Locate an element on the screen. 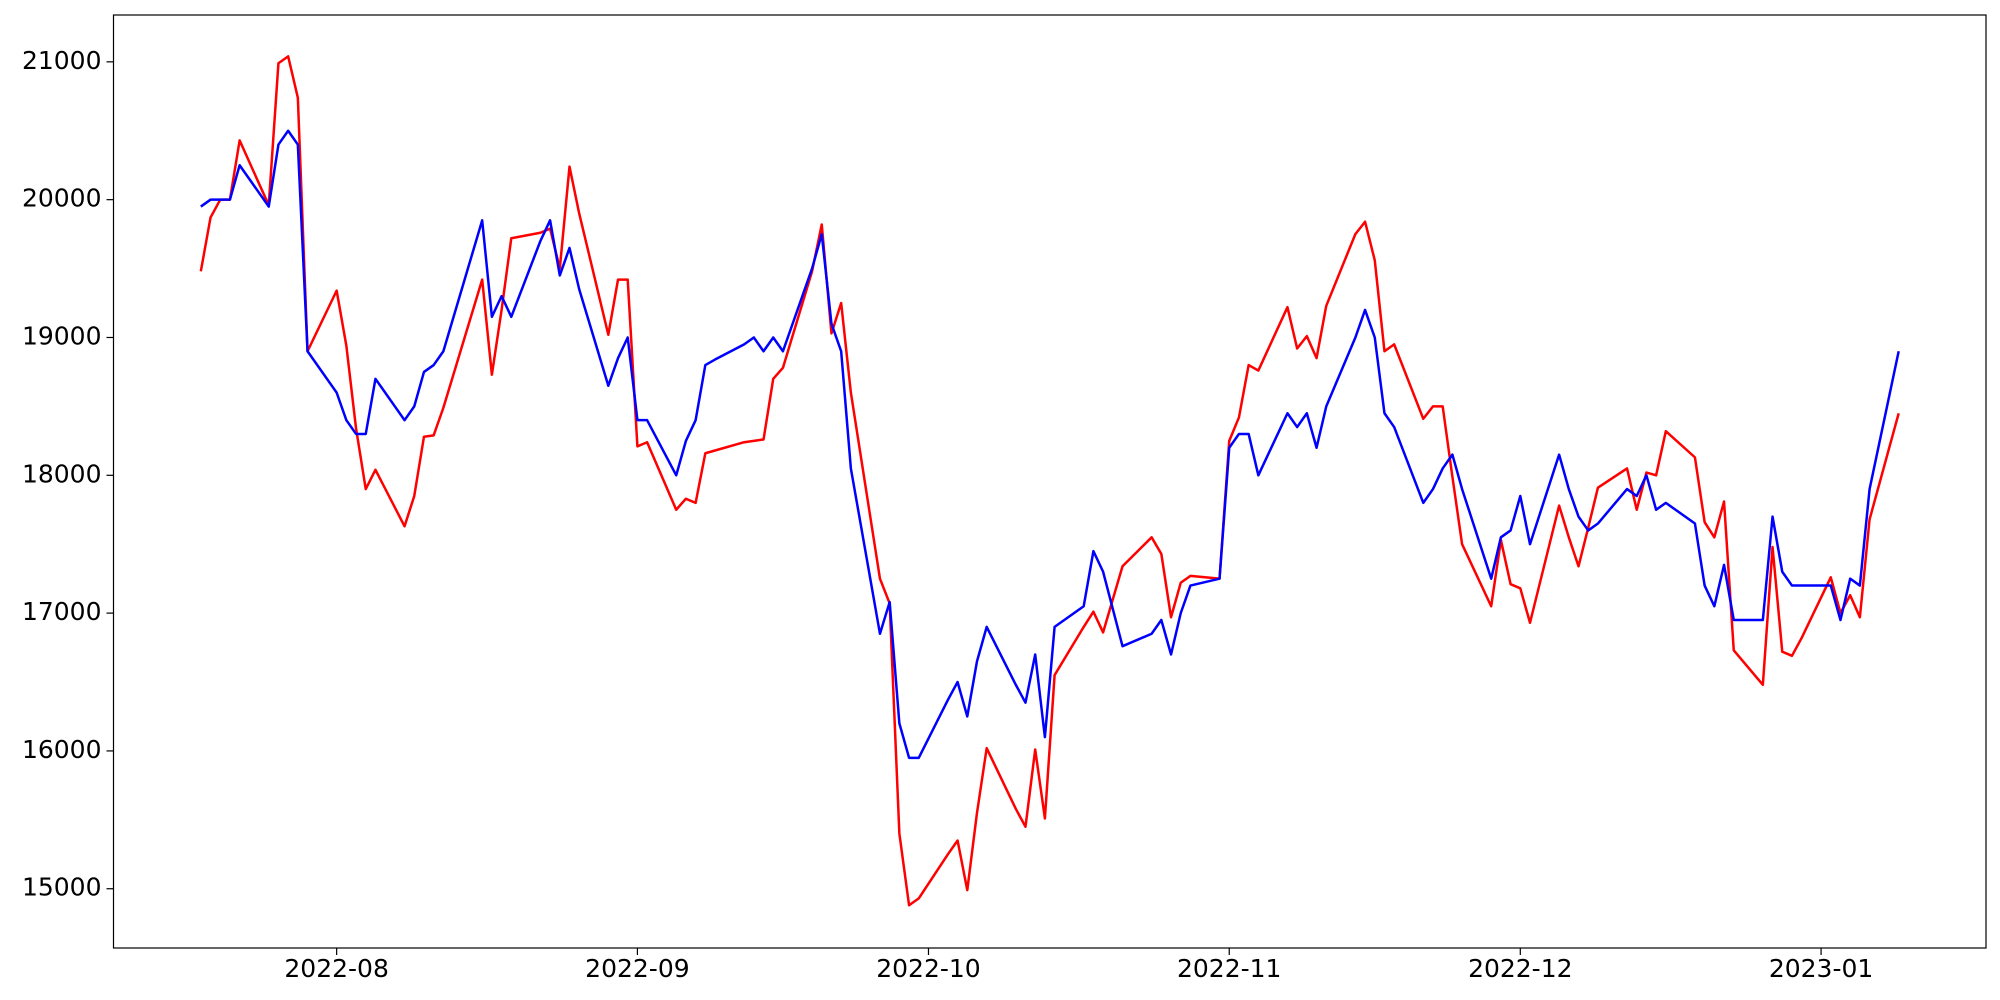  y-tick-label: 20000 is located at coordinates (62, 198).